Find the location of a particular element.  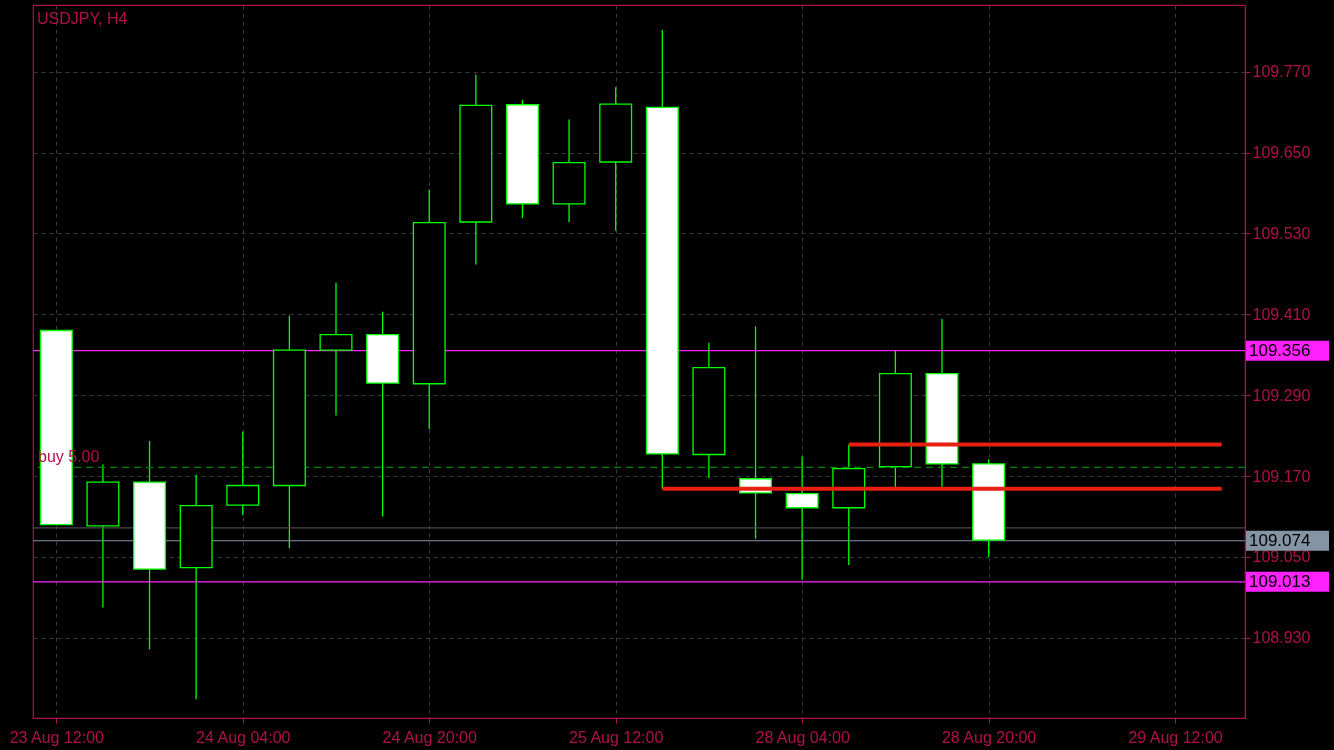

chart-title: USDJPY, H4 is located at coordinates (82, 18).